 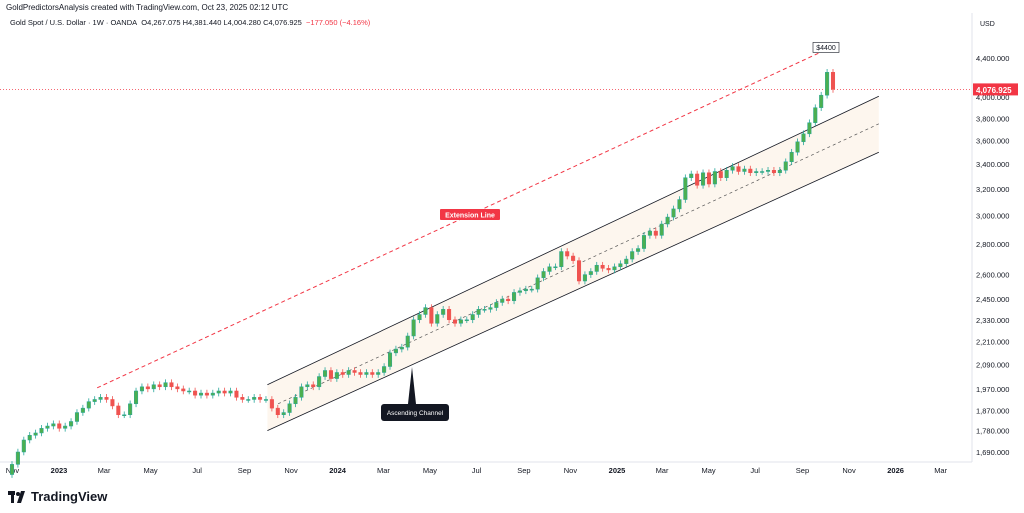 I want to click on x-tick-label: Nov, so click(x=571, y=470).